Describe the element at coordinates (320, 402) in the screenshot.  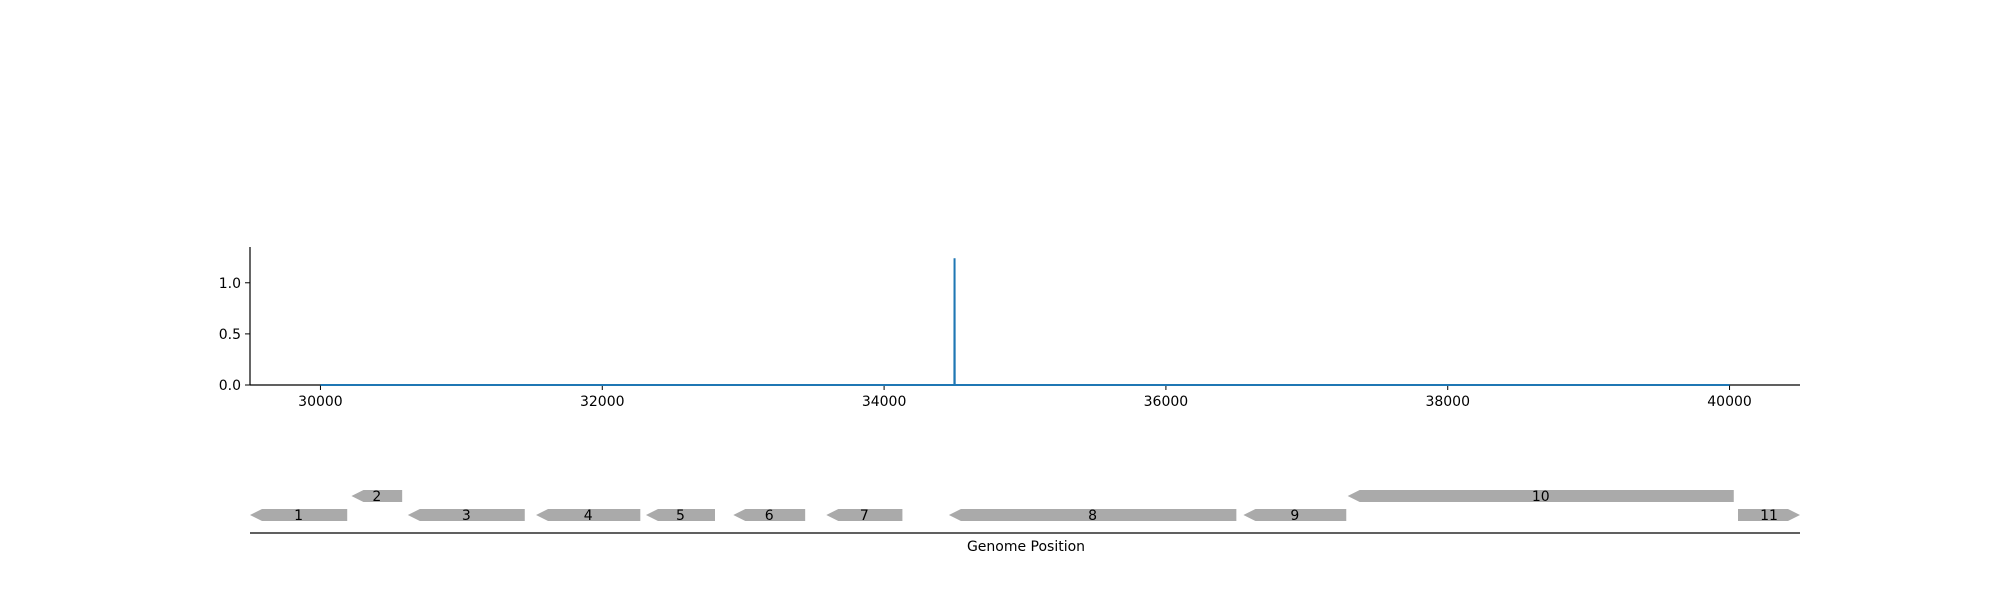
I see `x-tick-label: 30000` at that location.